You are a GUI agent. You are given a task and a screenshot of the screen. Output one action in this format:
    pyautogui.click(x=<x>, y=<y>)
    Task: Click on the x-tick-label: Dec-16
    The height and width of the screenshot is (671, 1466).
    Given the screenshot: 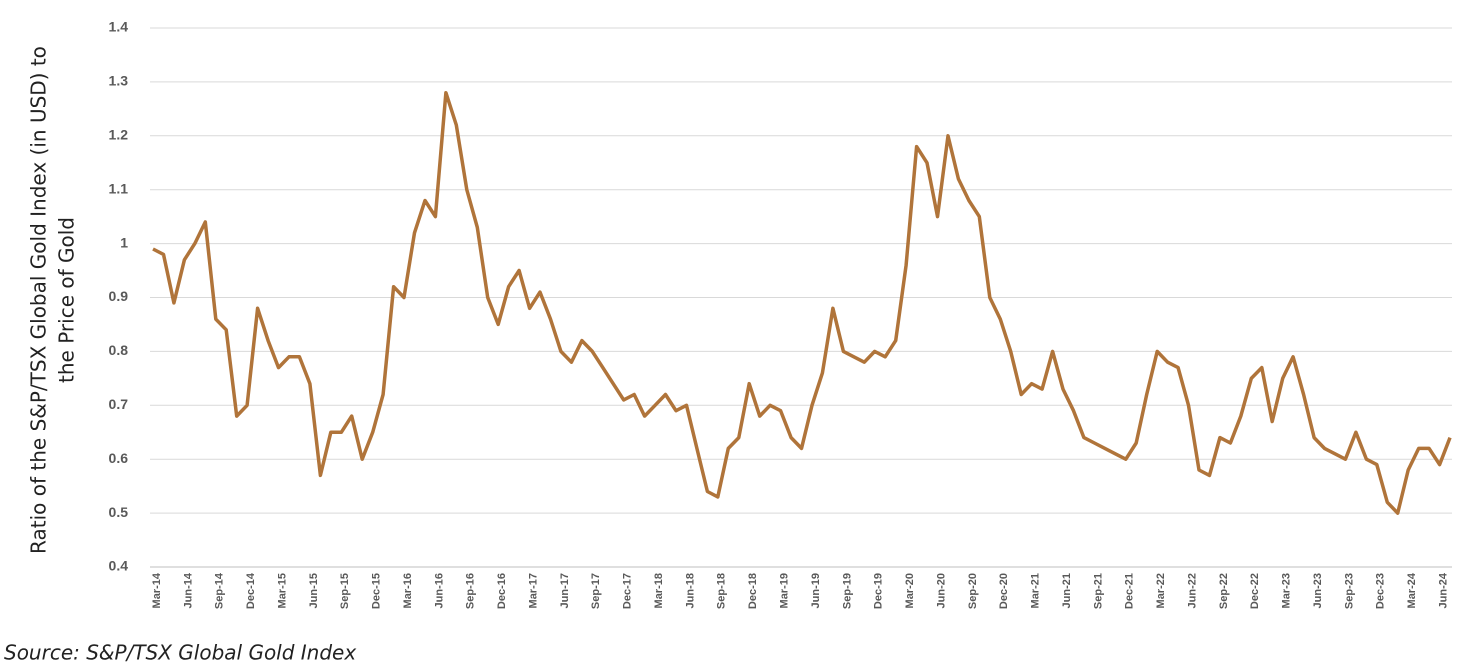 What is the action you would take?
    pyautogui.click(x=502, y=591)
    